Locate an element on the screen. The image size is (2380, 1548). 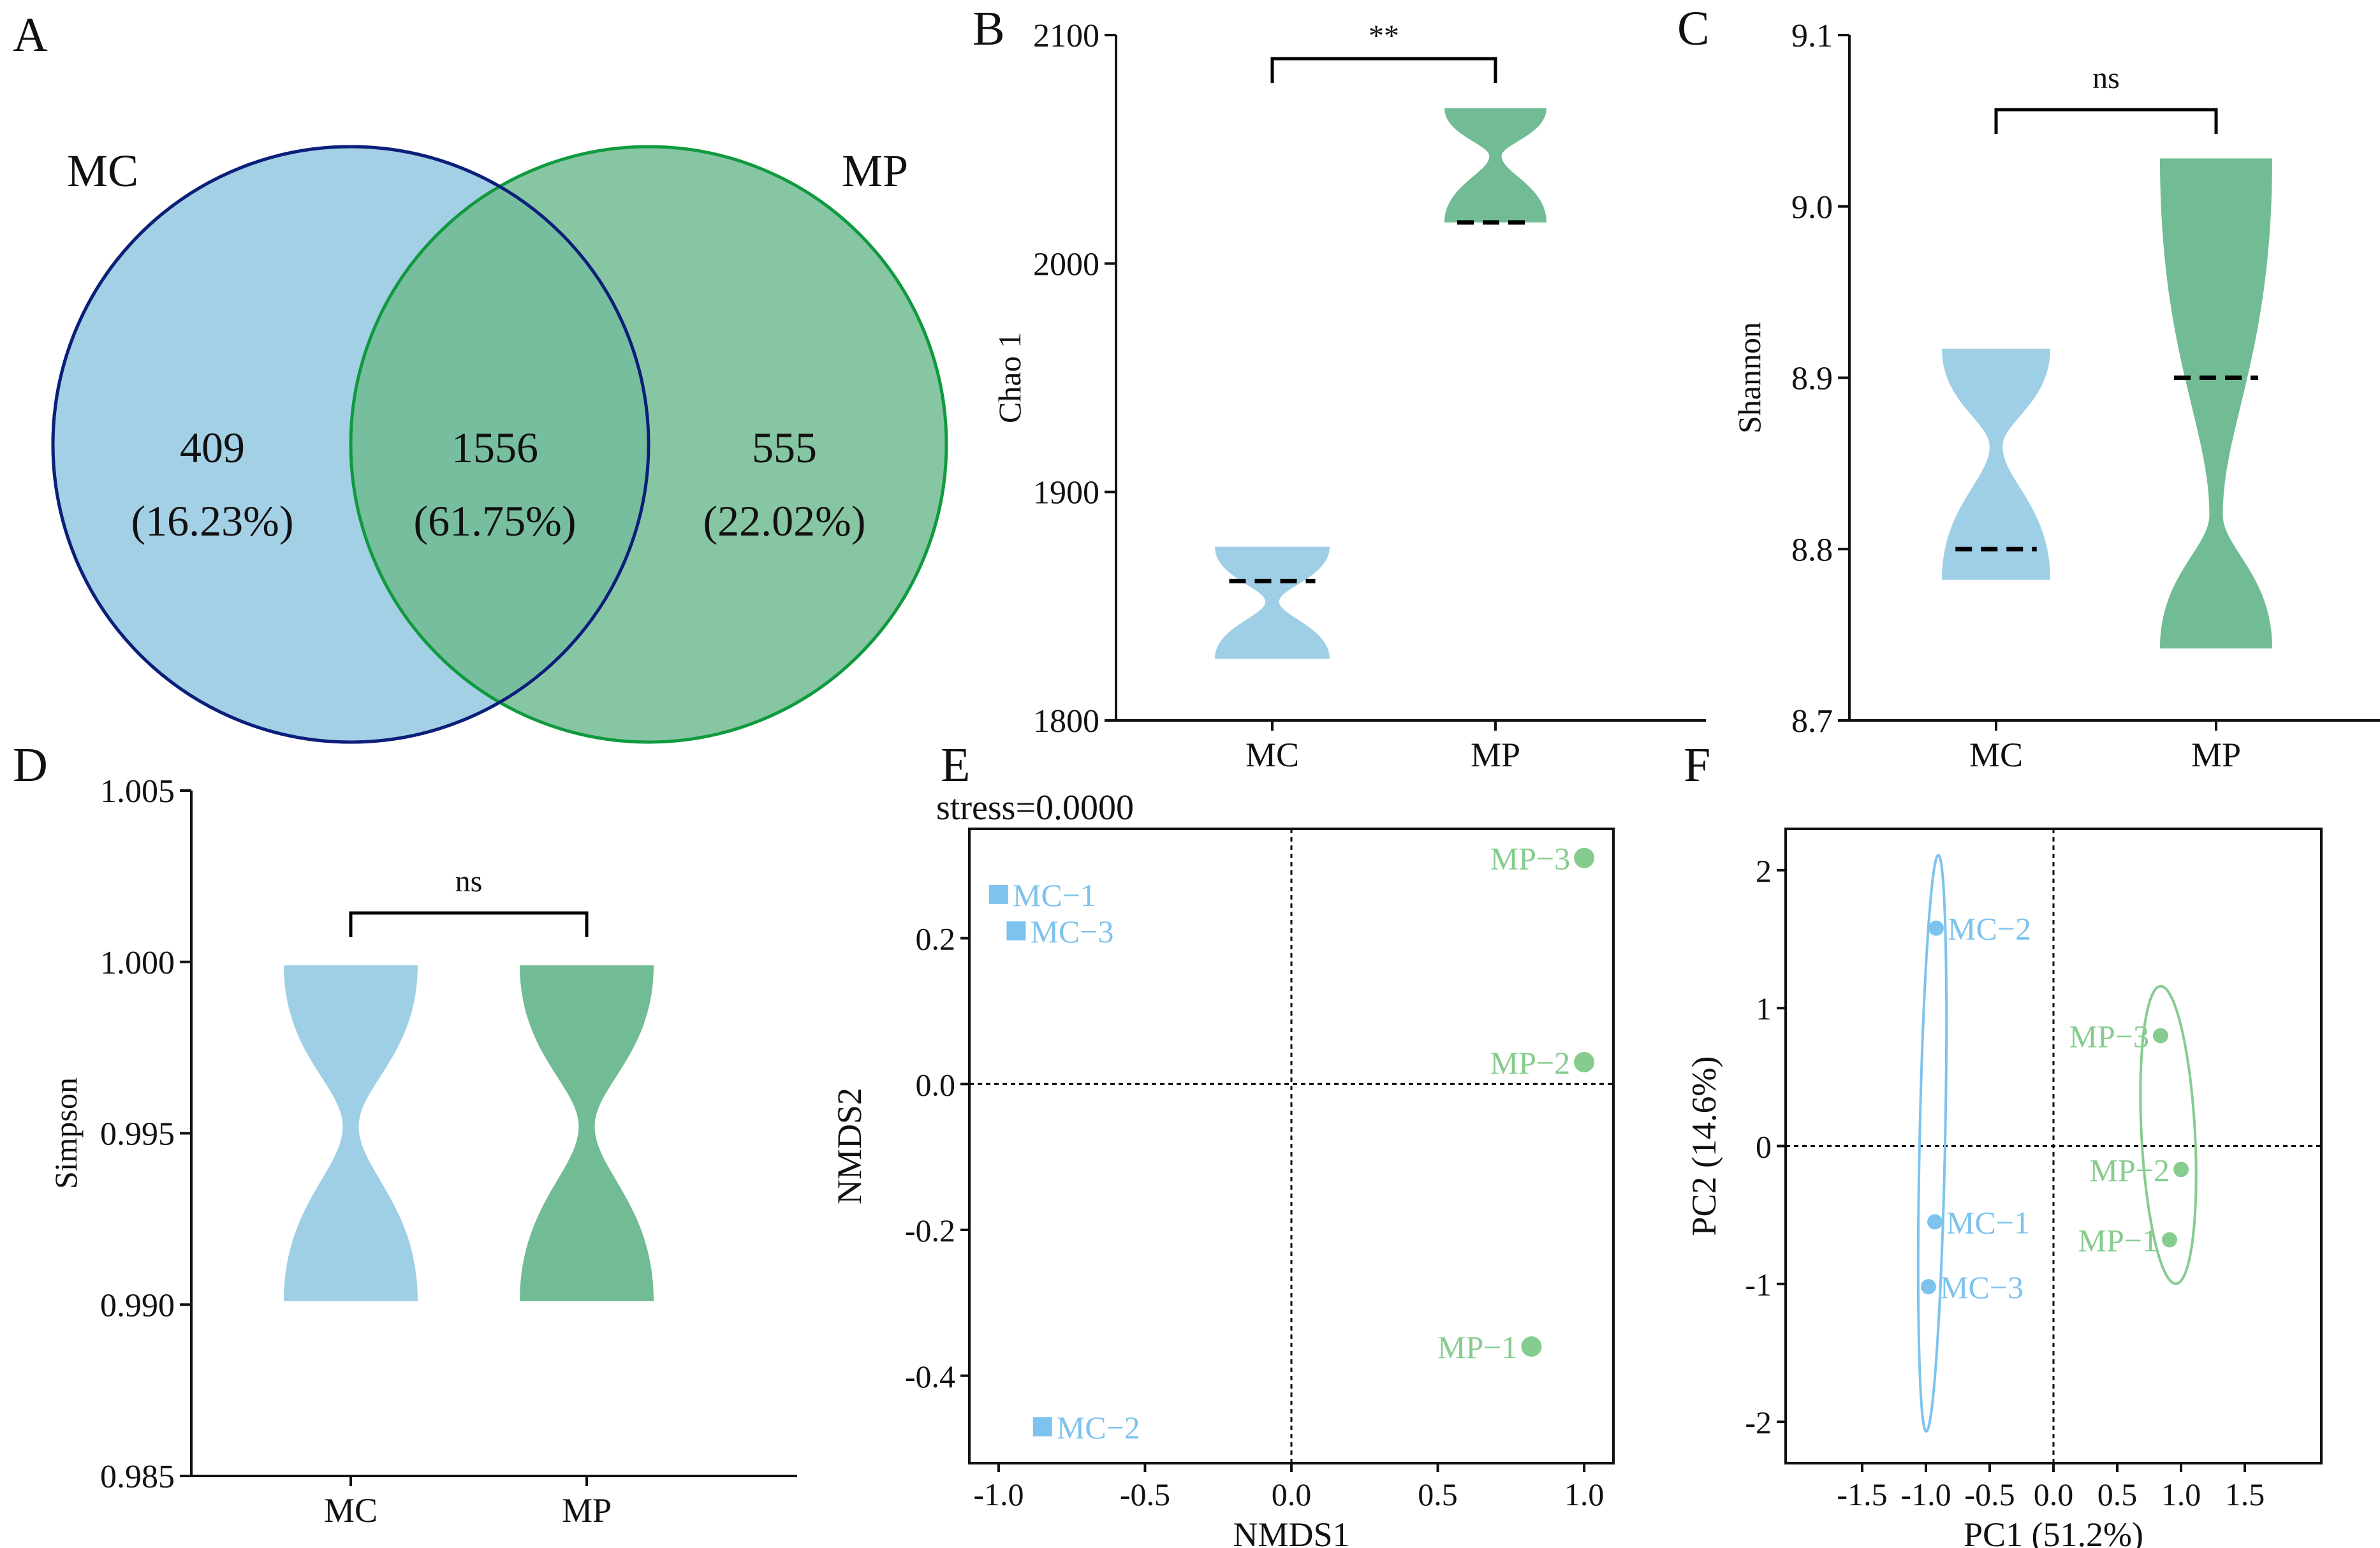
y-axis-title: Chao 1 is located at coordinates (1009, 377).